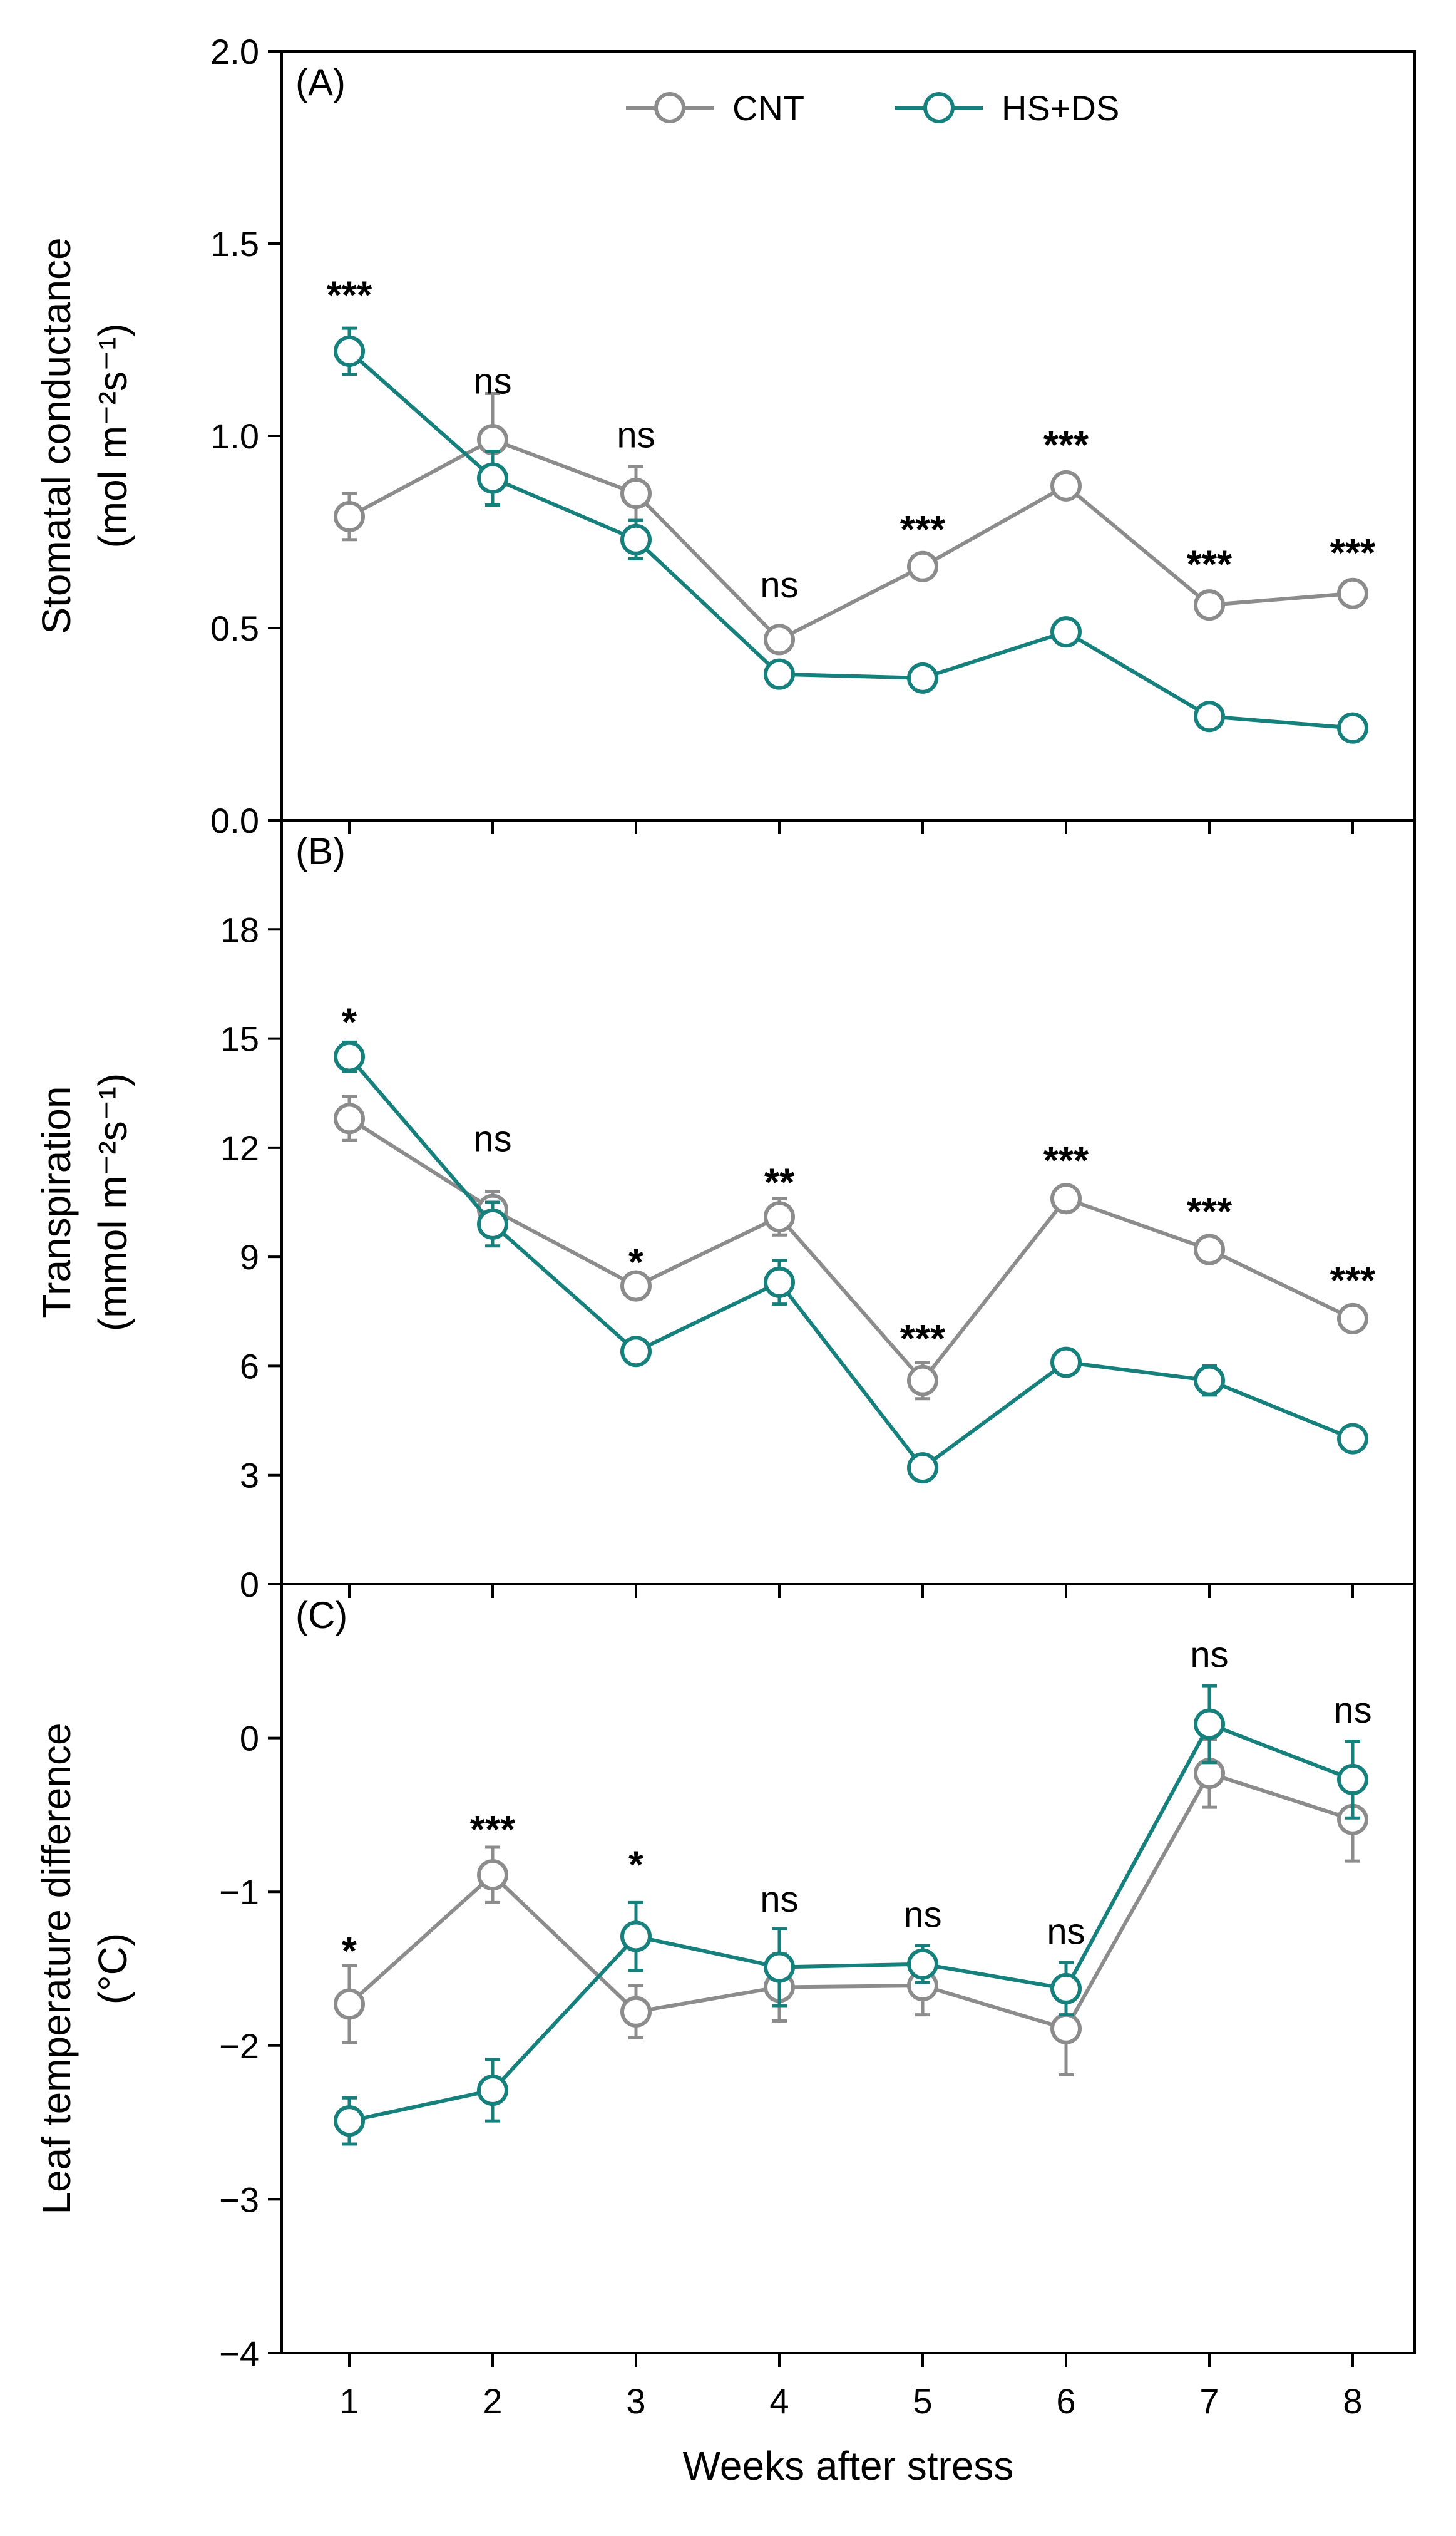 The width and height of the screenshot is (1456, 2536). What do you see at coordinates (848, 2466) in the screenshot?
I see `x-axis-title: Weeks after stress` at bounding box center [848, 2466].